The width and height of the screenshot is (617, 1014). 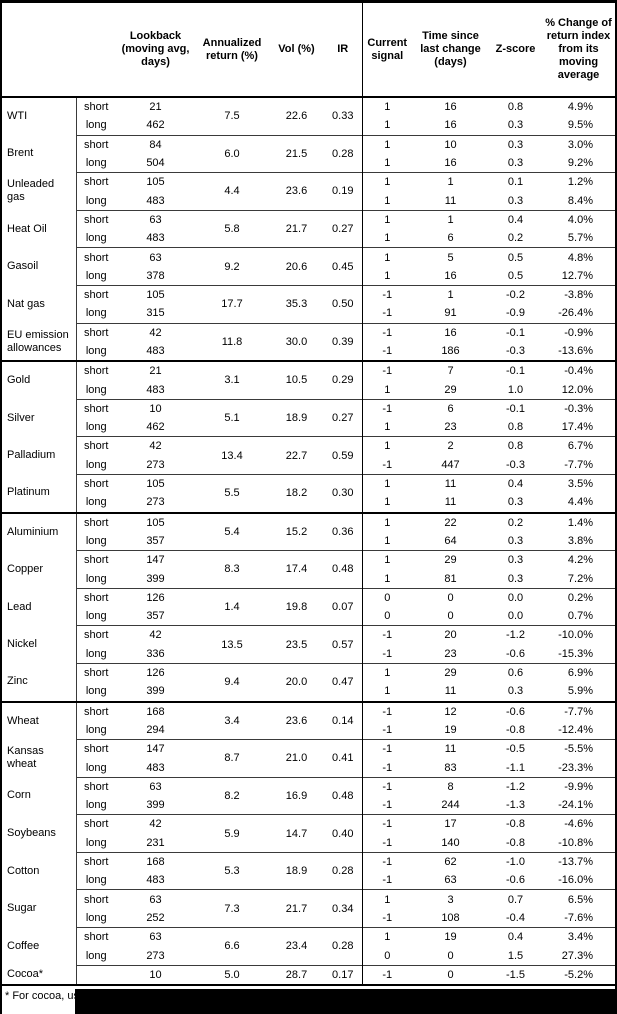 I want to click on lookback-value: 273, so click(x=155, y=502).